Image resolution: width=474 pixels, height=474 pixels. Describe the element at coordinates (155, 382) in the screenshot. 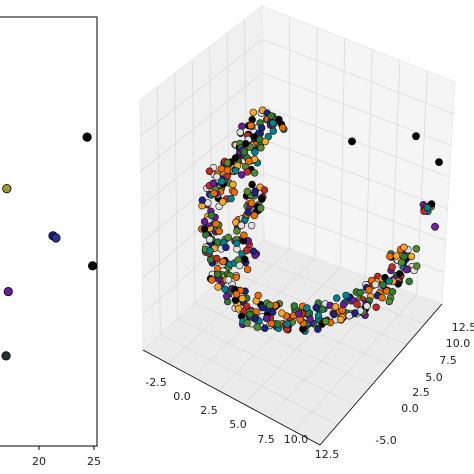

I see `x-tick-label: -2.5` at that location.